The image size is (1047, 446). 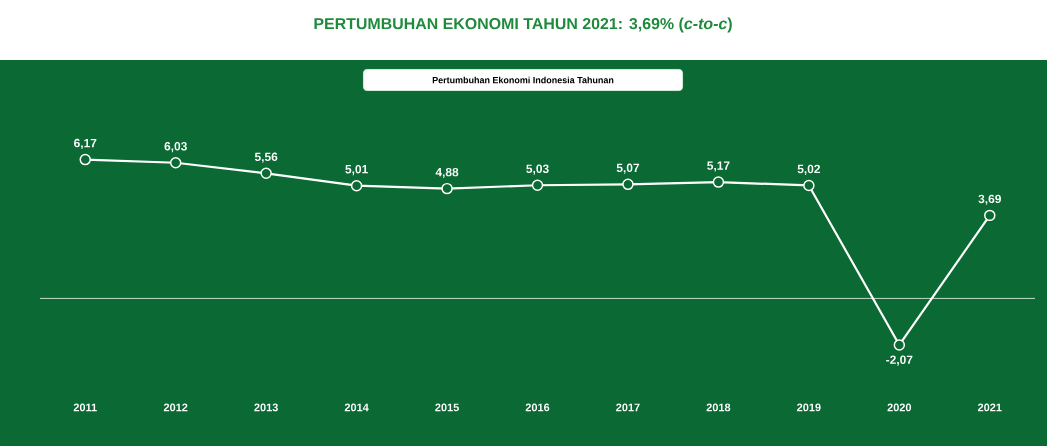 What do you see at coordinates (266, 407) in the screenshot?
I see `x-tick-label: 2013` at bounding box center [266, 407].